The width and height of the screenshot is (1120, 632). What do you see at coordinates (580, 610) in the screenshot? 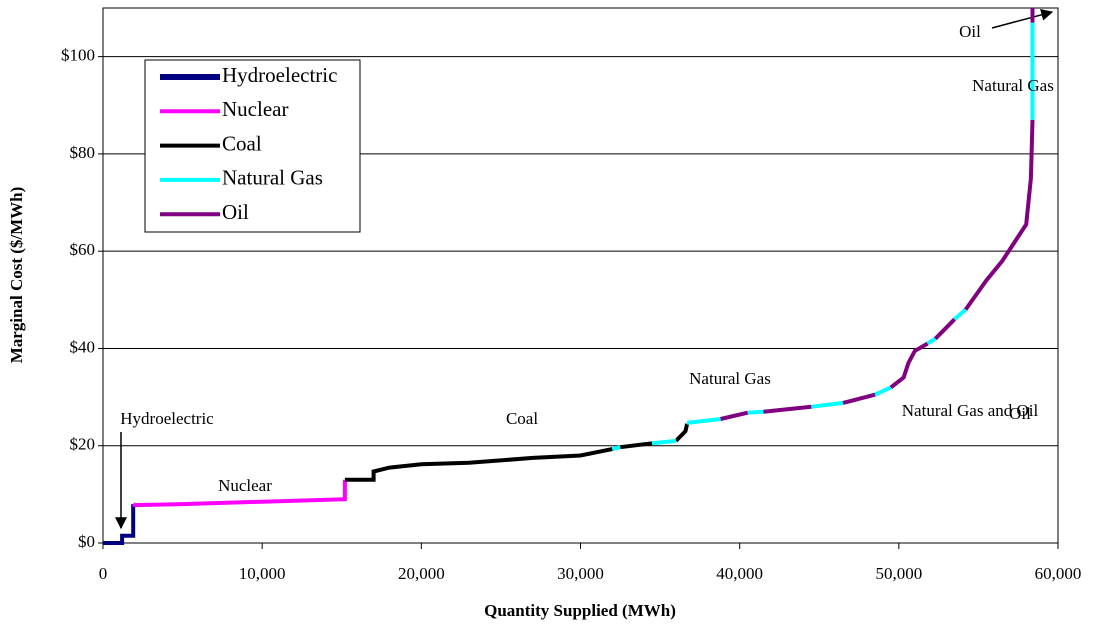
I see `x-axis-title: Quantity Supplied (MWh)` at bounding box center [580, 610].